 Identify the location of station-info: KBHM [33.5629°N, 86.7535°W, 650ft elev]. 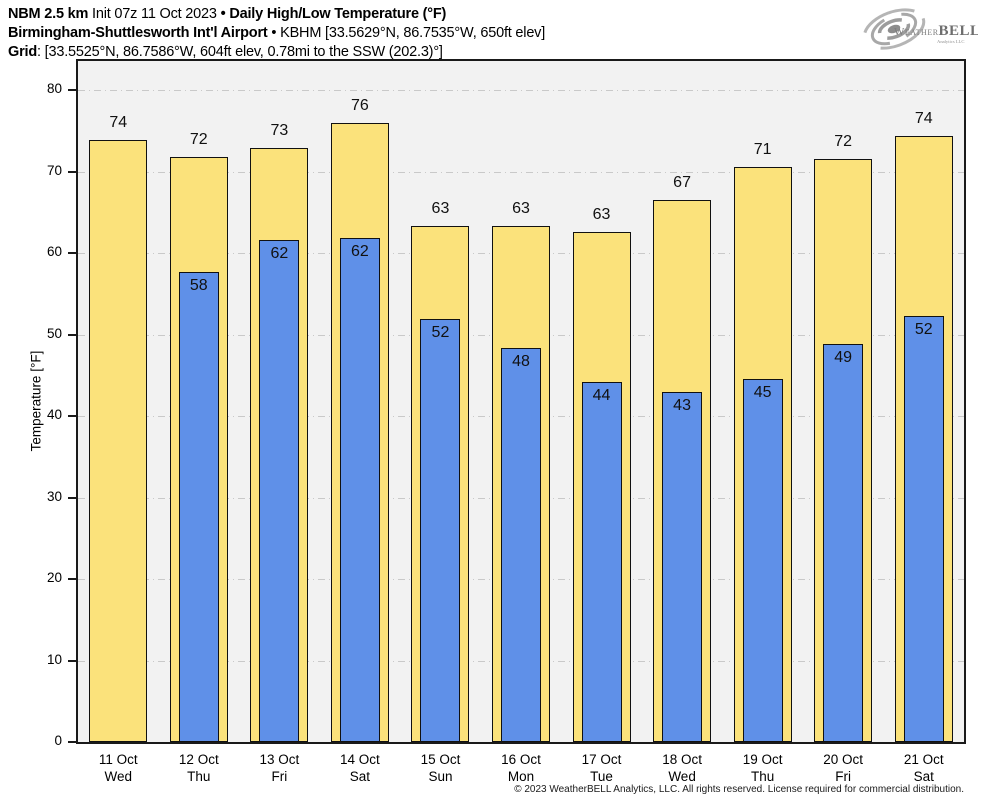
(413, 33).